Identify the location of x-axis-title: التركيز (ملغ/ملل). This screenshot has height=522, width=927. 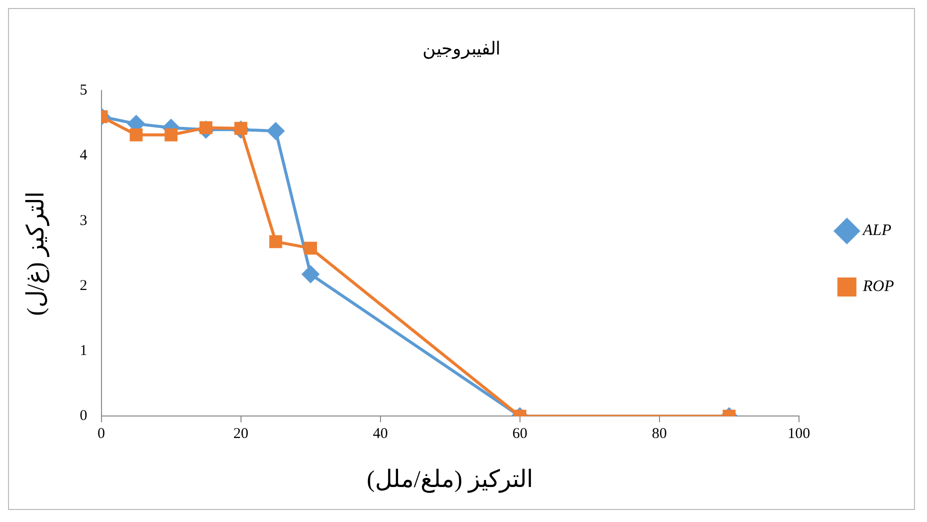
(450, 479).